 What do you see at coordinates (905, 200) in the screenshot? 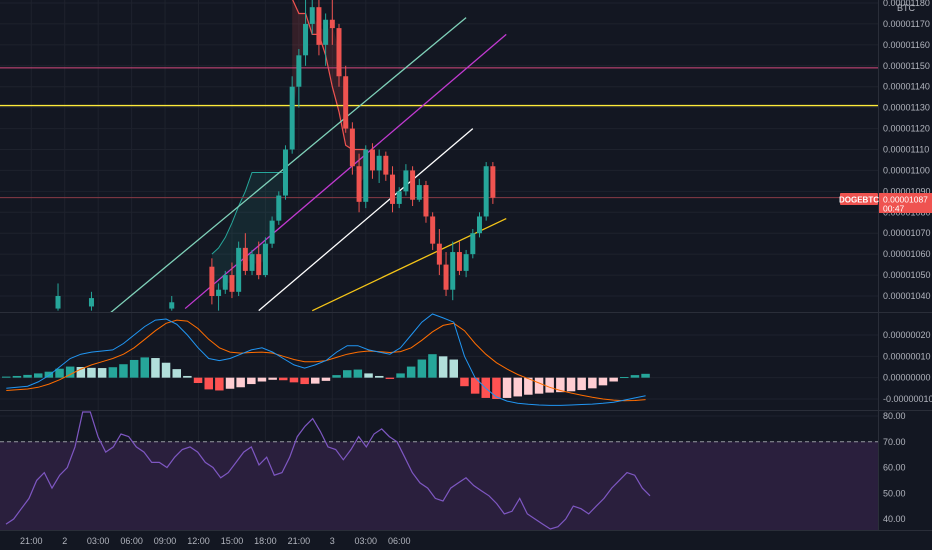
I see `last-price-value: 0.00001087` at bounding box center [905, 200].